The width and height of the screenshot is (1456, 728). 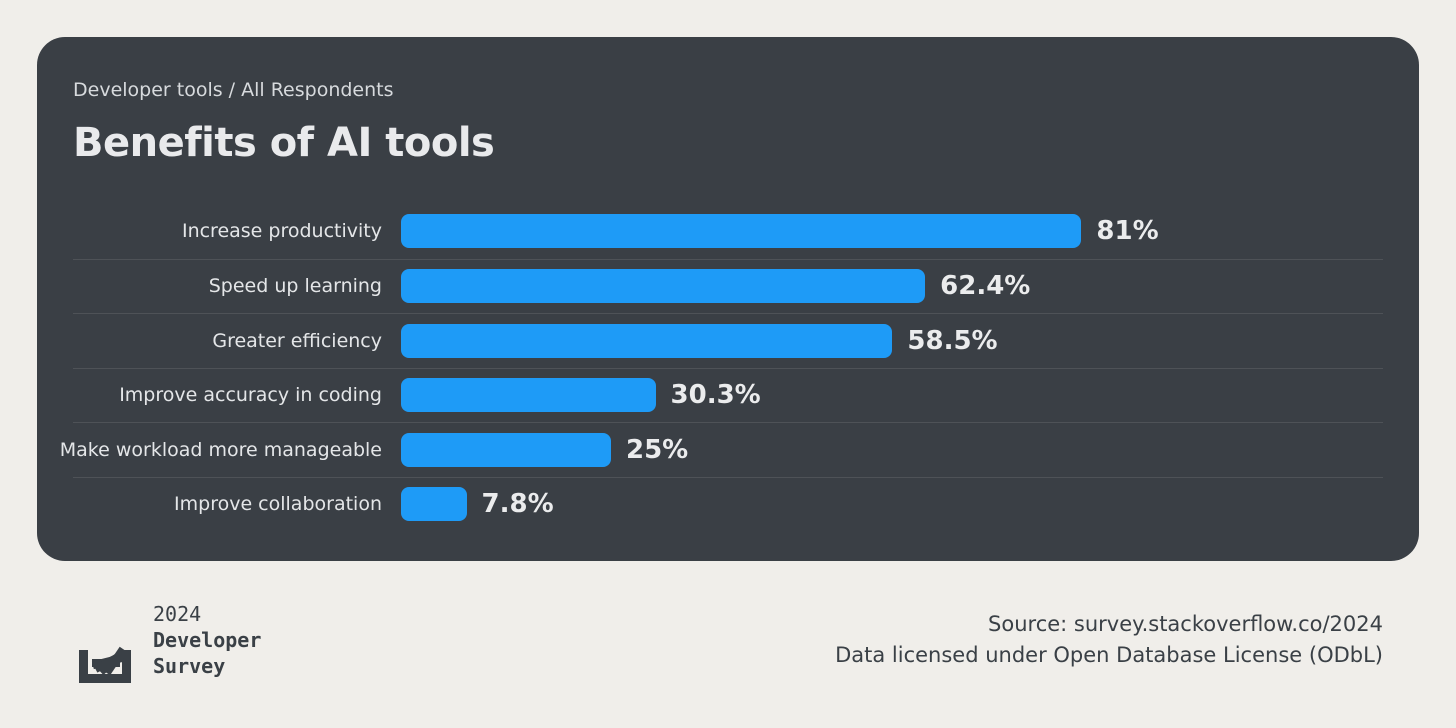 What do you see at coordinates (250, 395) in the screenshot?
I see `category-label: Improve accuracy in coding` at bounding box center [250, 395].